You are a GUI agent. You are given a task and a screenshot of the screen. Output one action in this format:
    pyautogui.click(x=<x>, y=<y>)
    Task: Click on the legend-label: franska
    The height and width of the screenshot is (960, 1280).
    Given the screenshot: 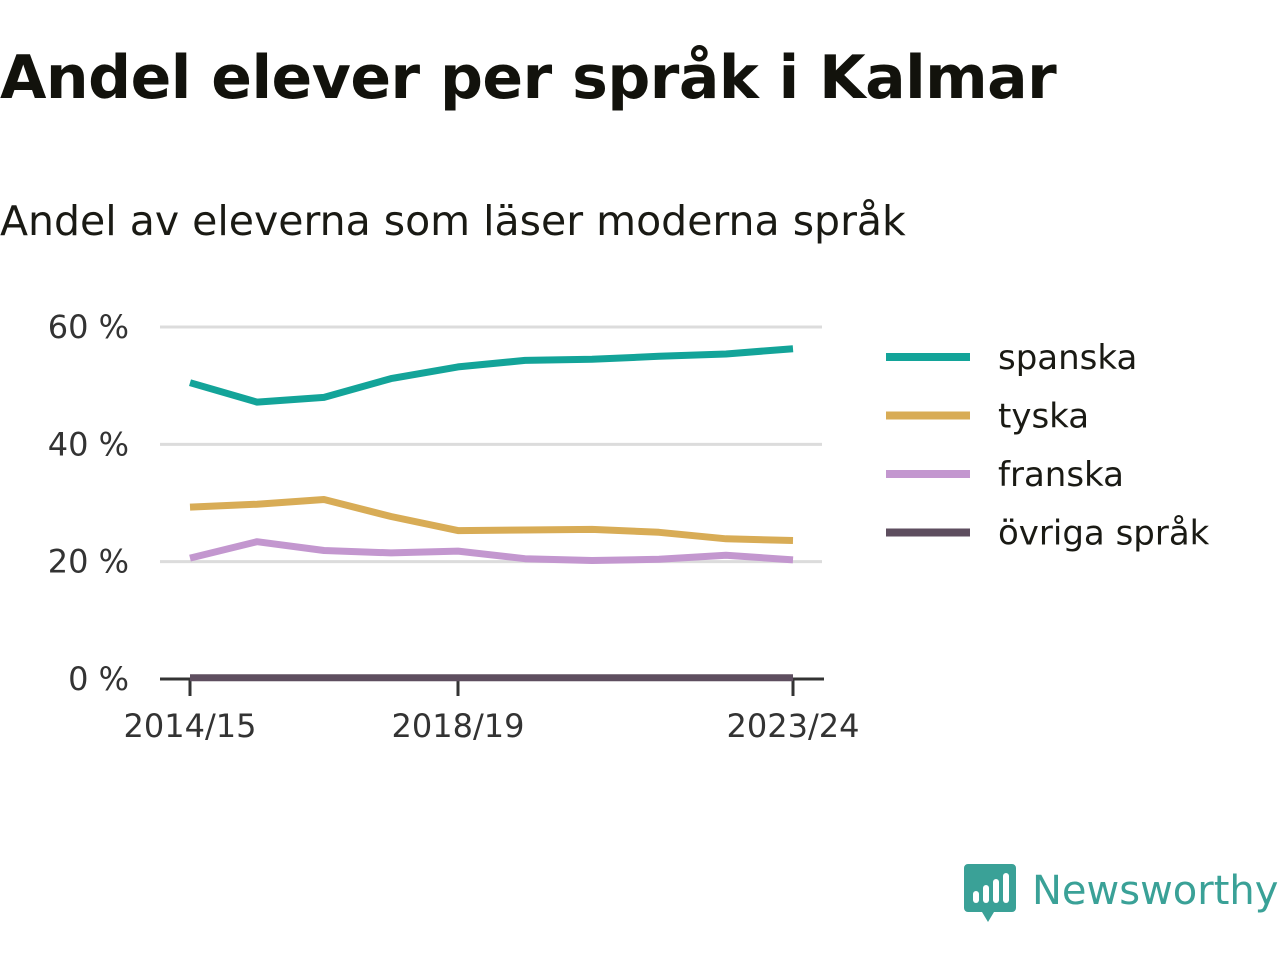 What is the action you would take?
    pyautogui.click(x=1061, y=475)
    